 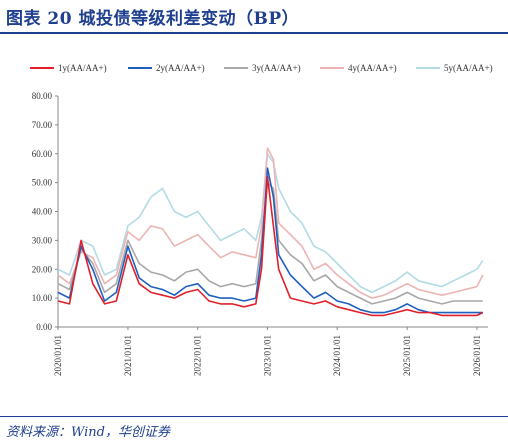 I want to click on y-tick-label: 30.00, so click(x=42, y=240).